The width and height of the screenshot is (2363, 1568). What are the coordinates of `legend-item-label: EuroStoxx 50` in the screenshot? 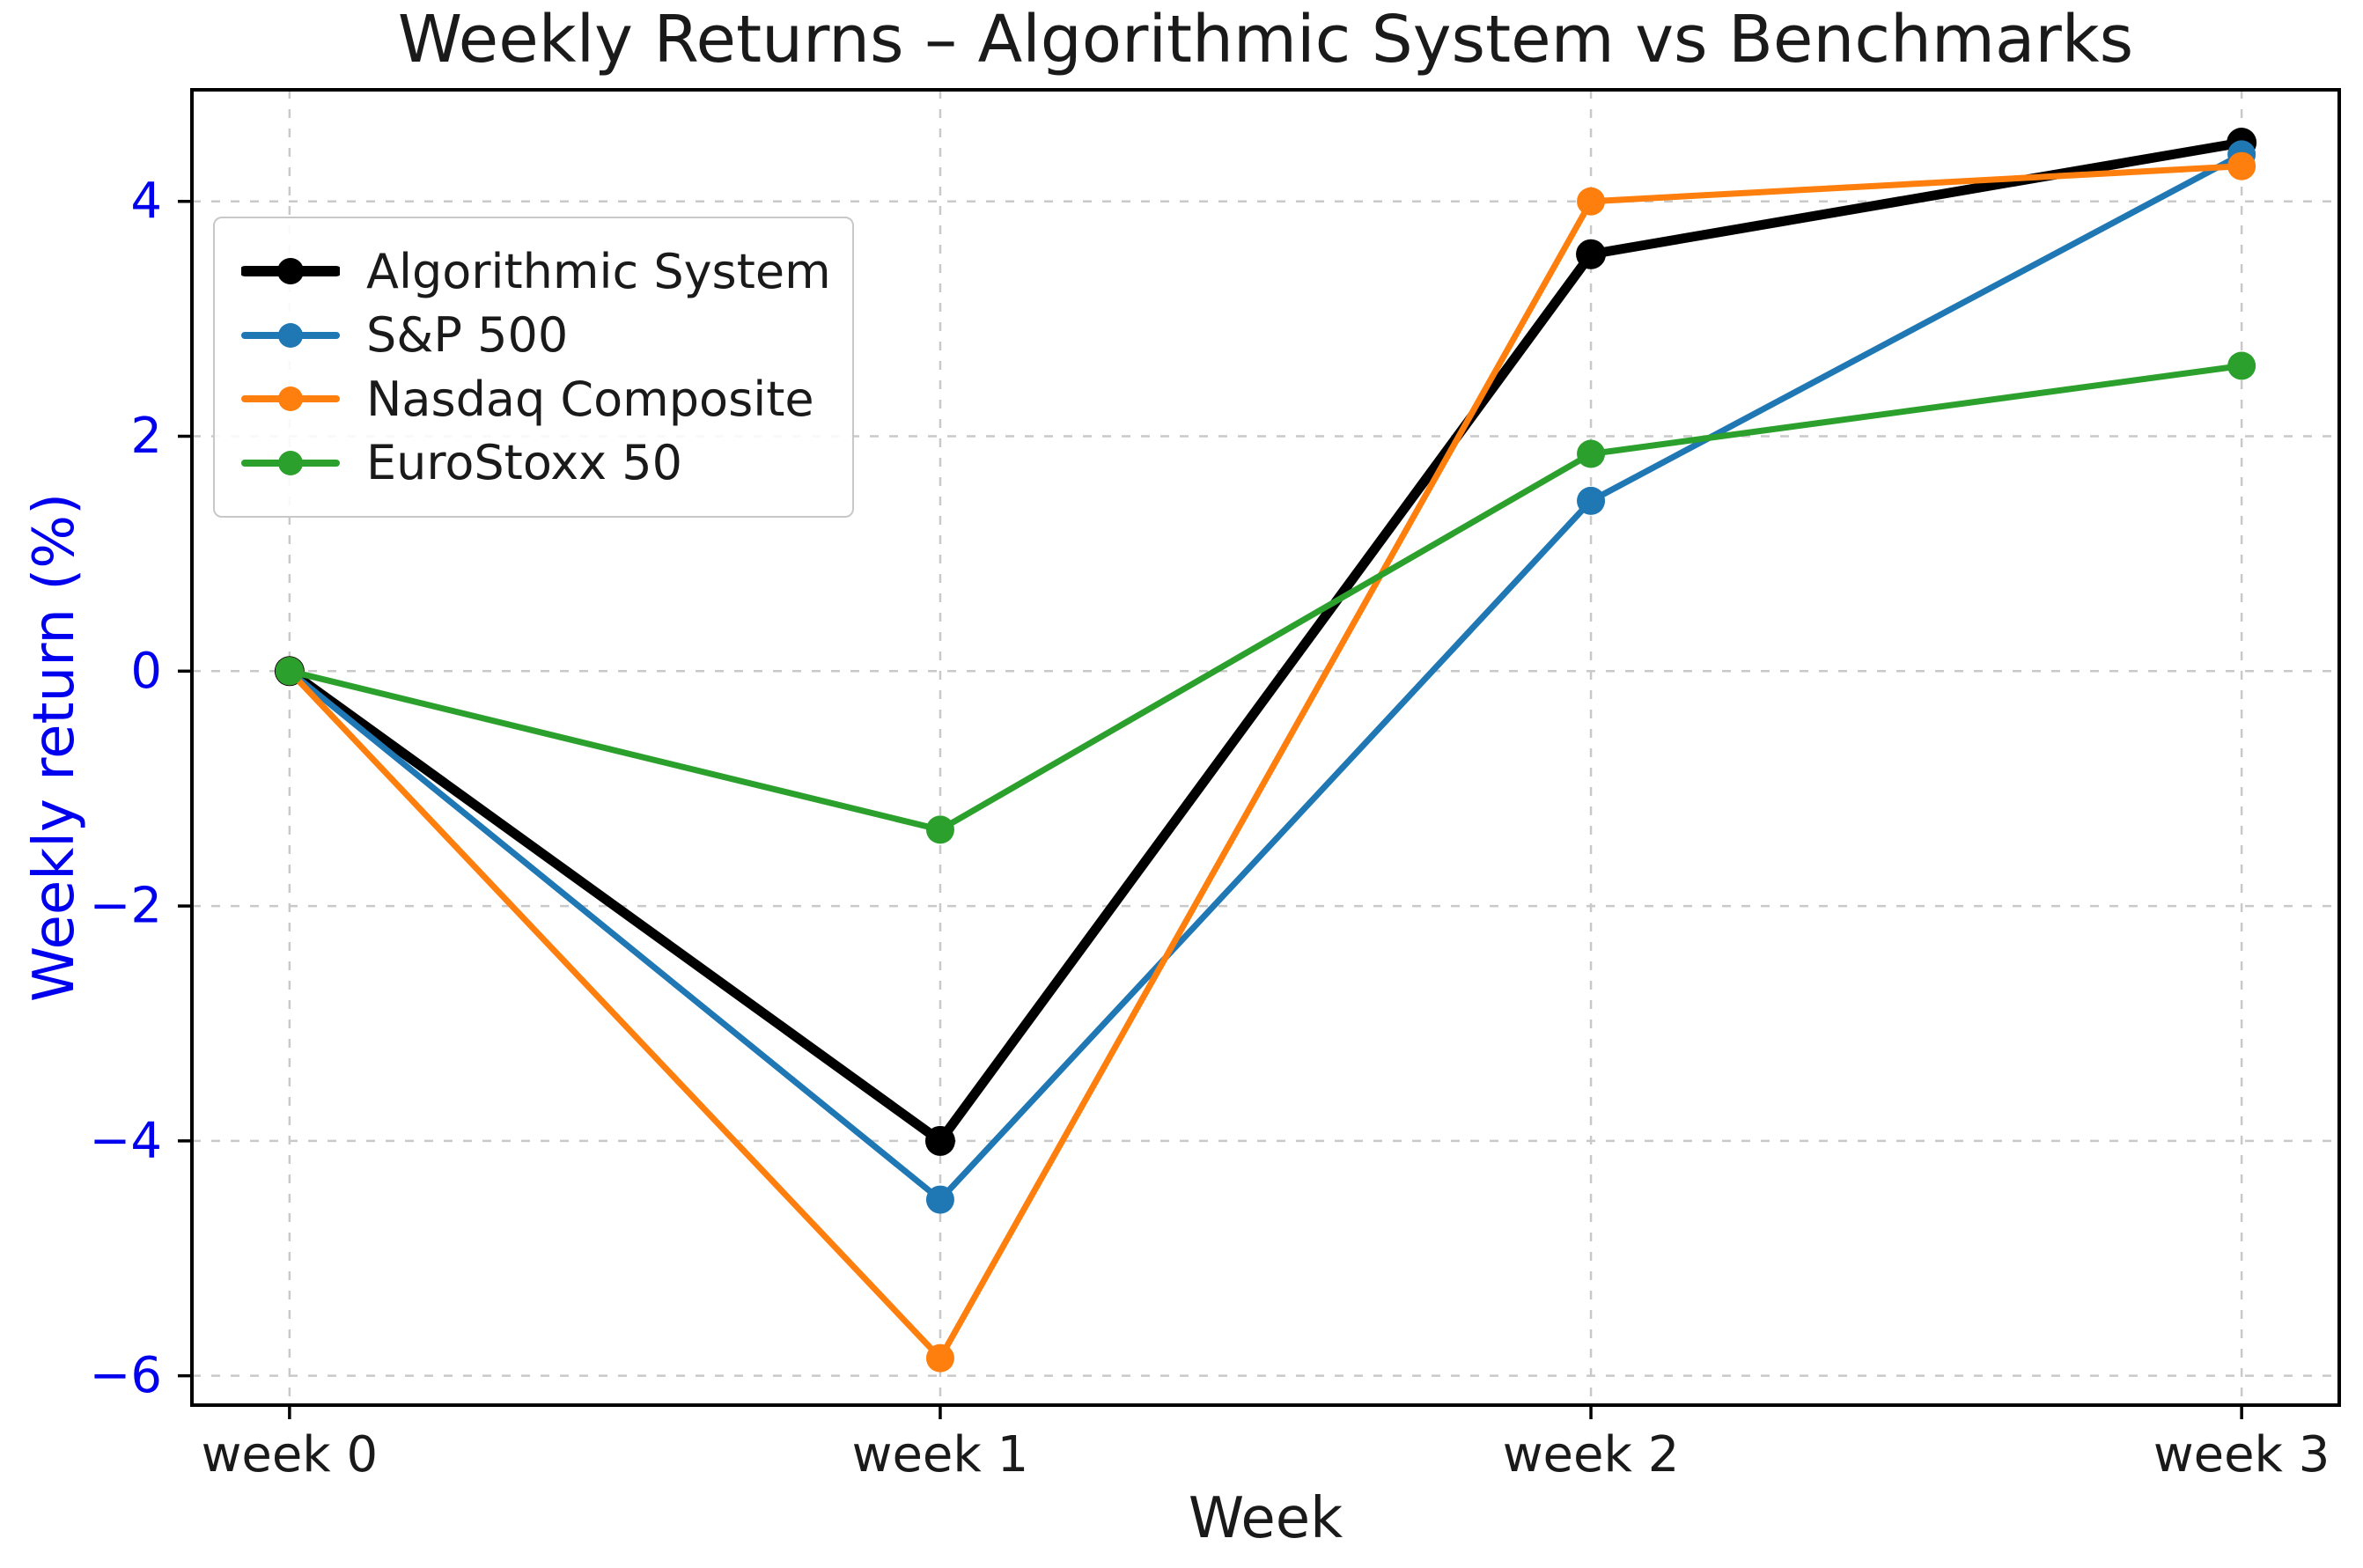 It's located at (524, 463).